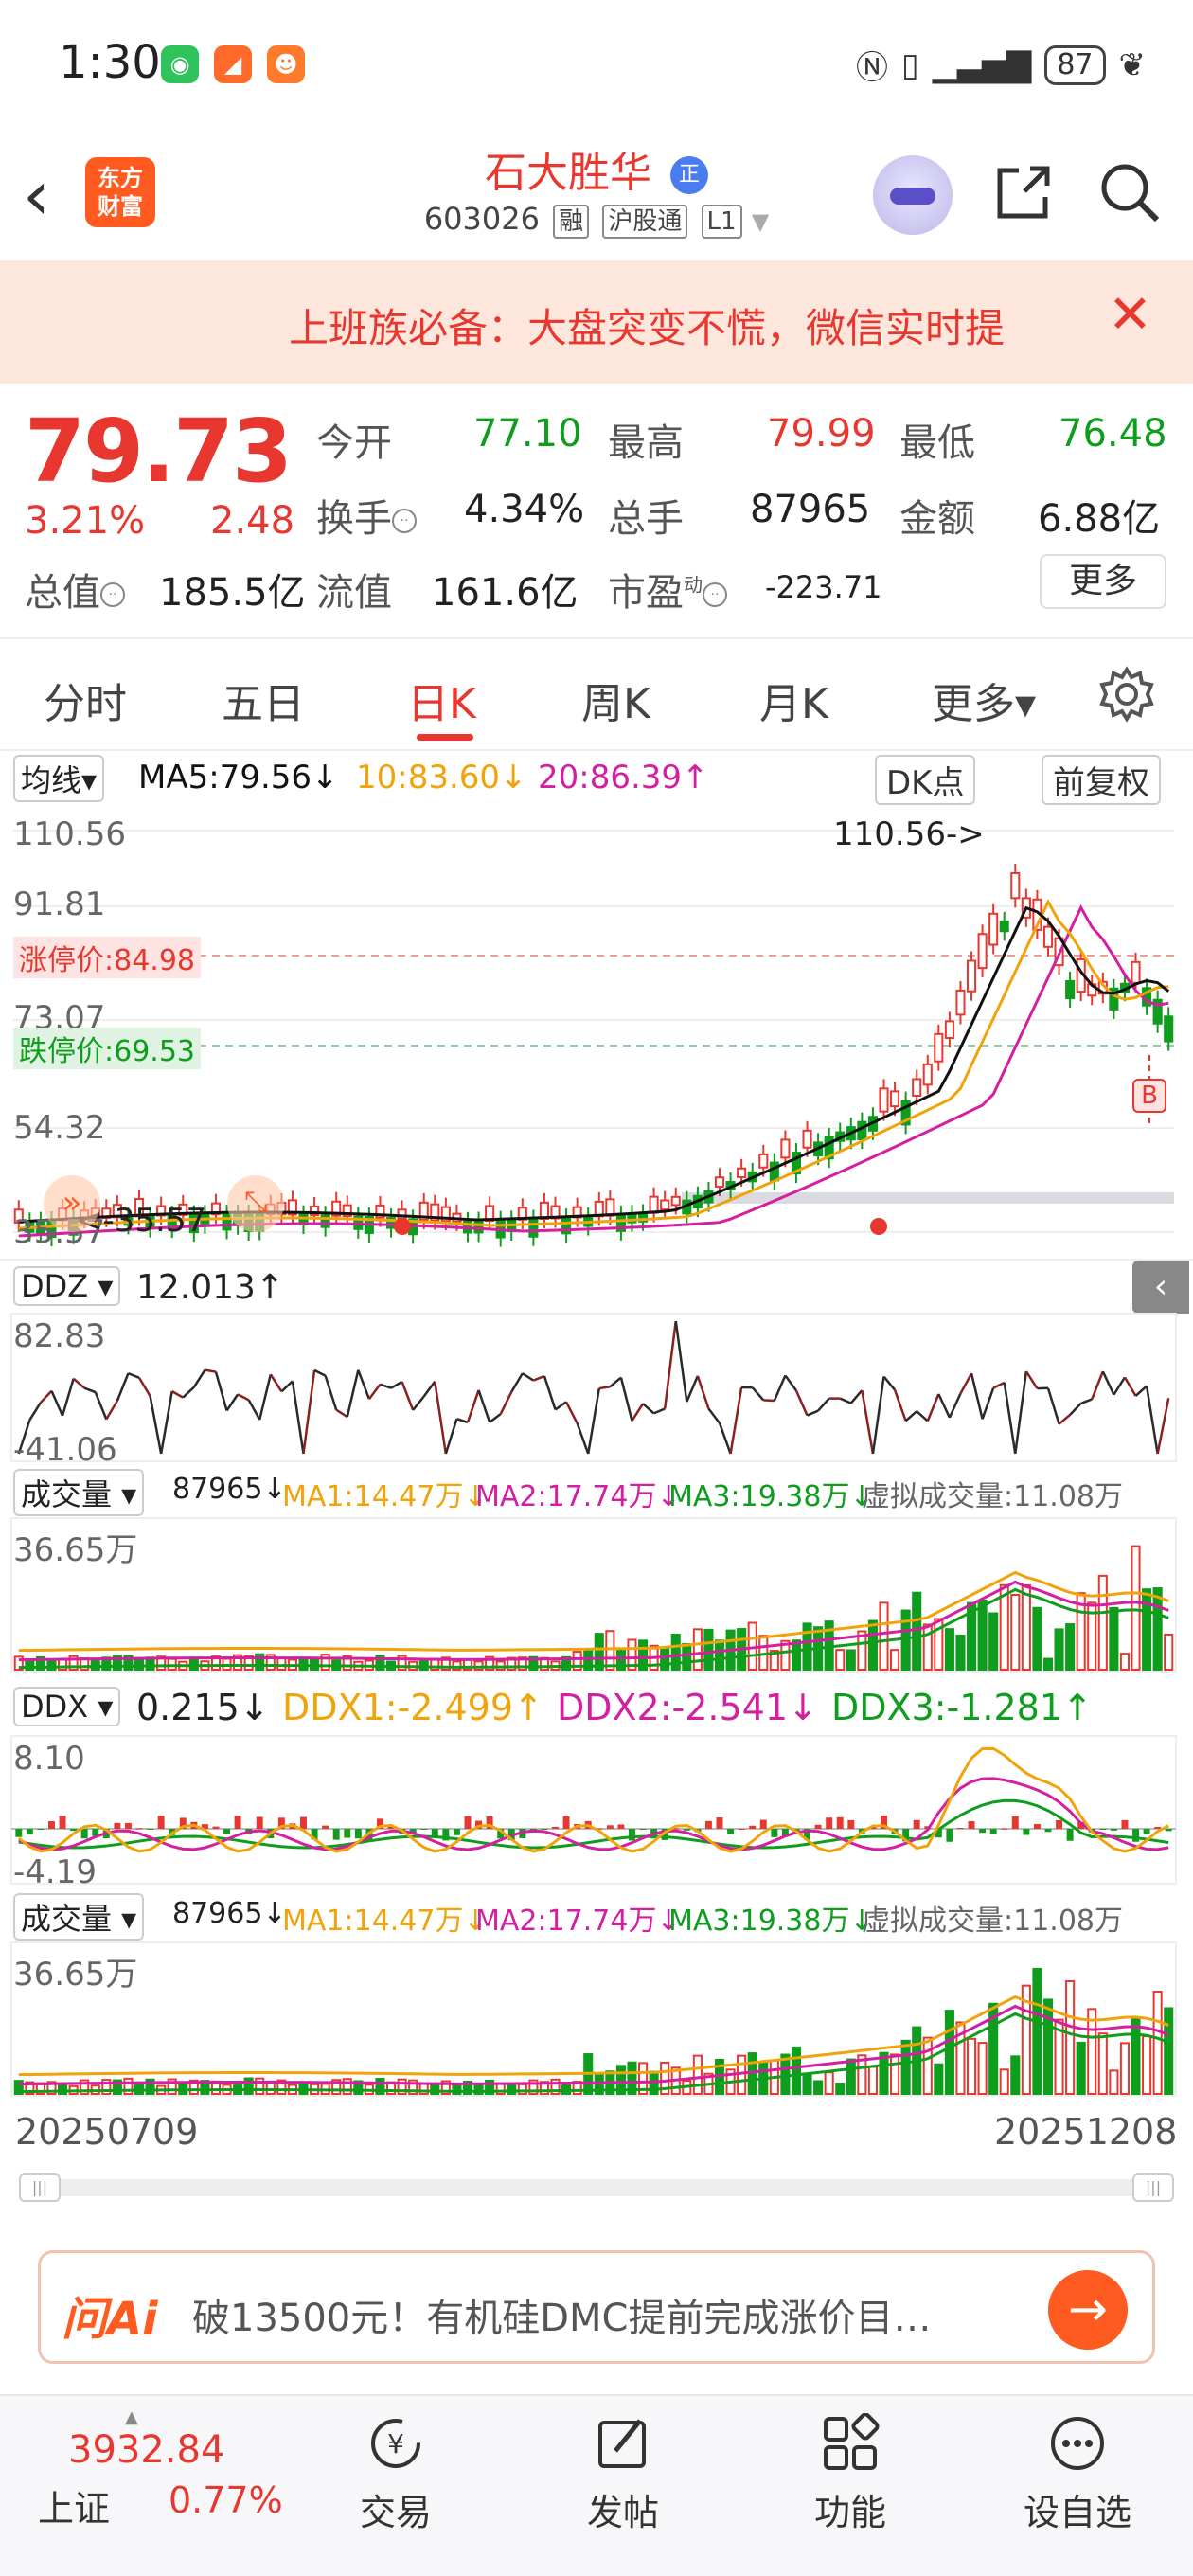 This screenshot has height=2576, width=1193. I want to click on volume-selector-2: 成交量 ▾, so click(79, 1917).